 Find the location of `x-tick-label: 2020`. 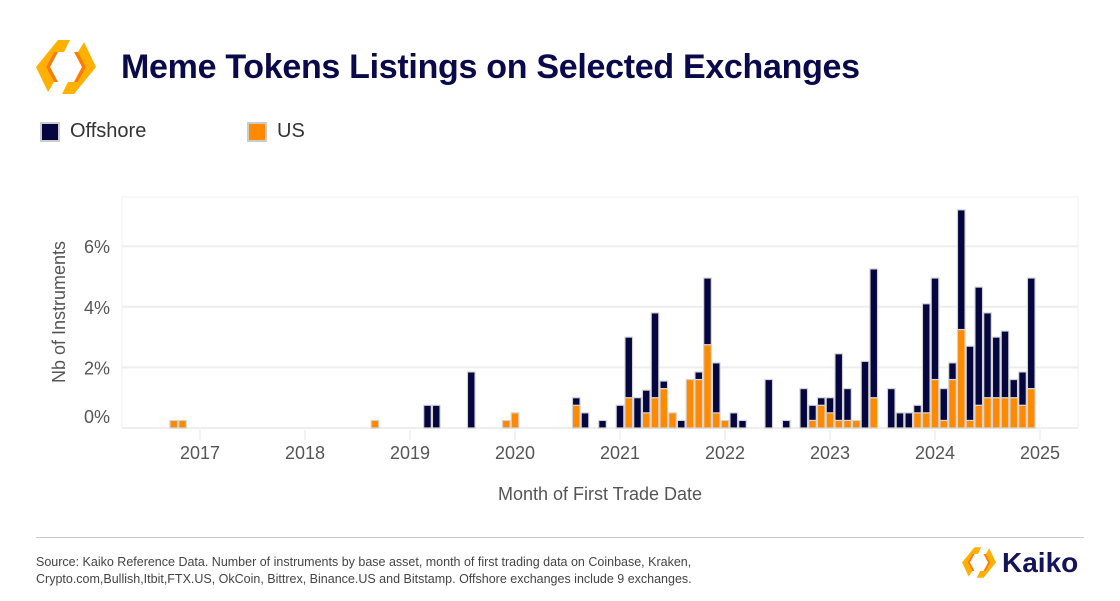

x-tick-label: 2020 is located at coordinates (515, 453).